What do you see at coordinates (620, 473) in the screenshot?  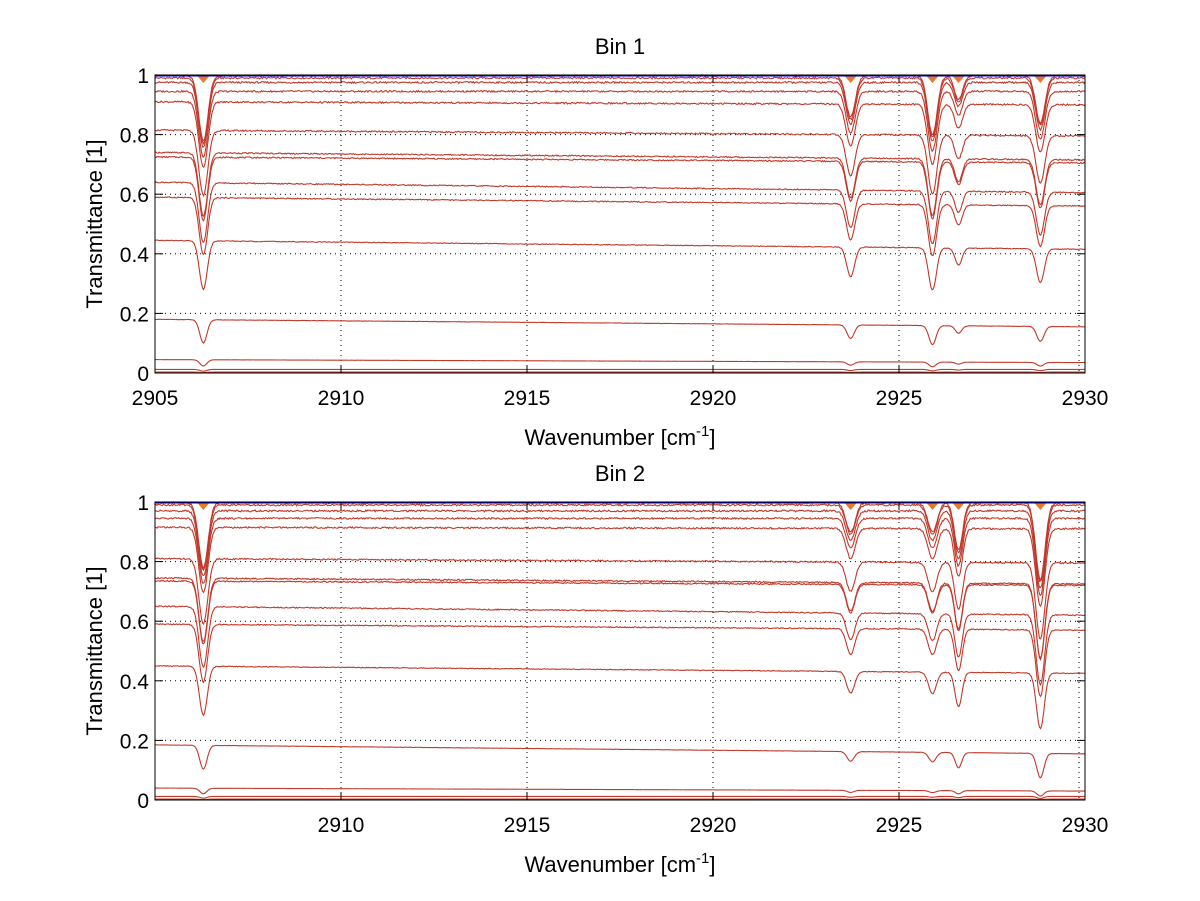 I see `chart-title: Bin 2` at bounding box center [620, 473].